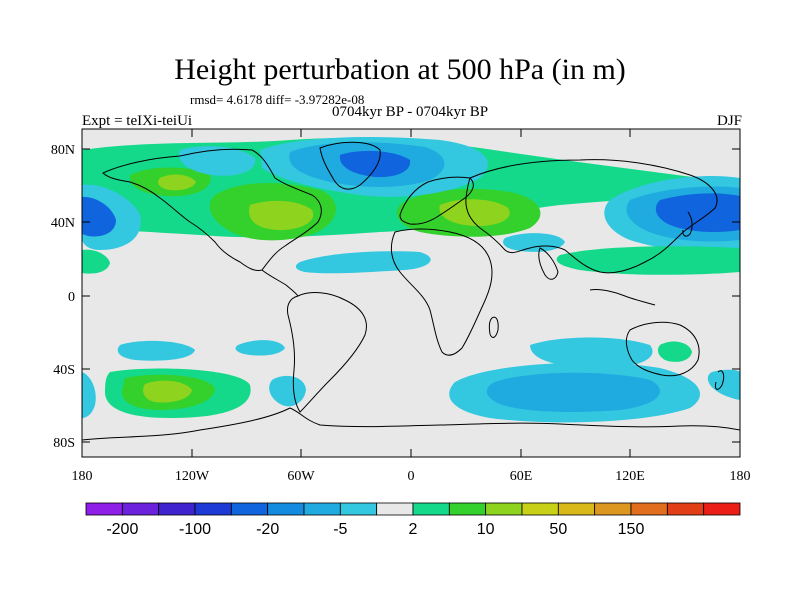  Describe the element at coordinates (631, 529) in the screenshot. I see `colorbar-tick-label: 150` at that location.